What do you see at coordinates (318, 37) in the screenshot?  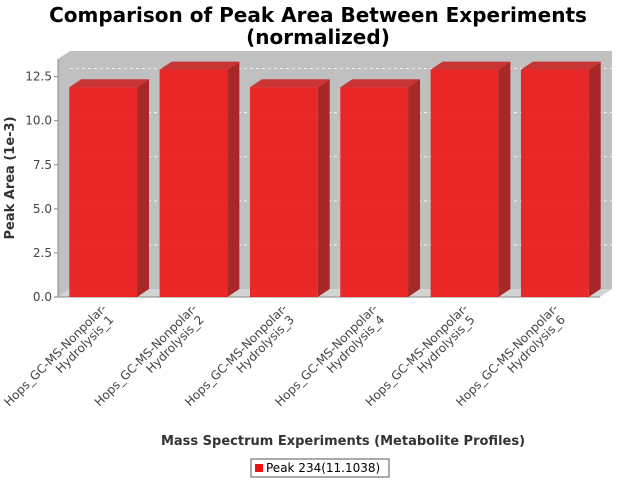 I see `chart-title-line-2: (normalized)` at bounding box center [318, 37].